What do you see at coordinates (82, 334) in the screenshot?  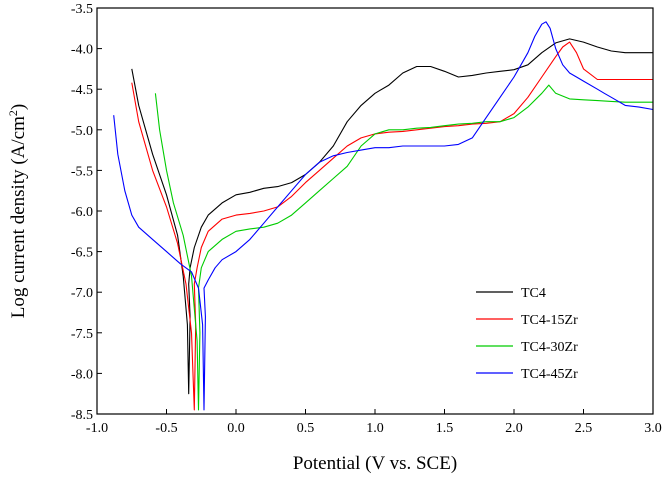 I see `y-tick-label: -7.5` at bounding box center [82, 334].